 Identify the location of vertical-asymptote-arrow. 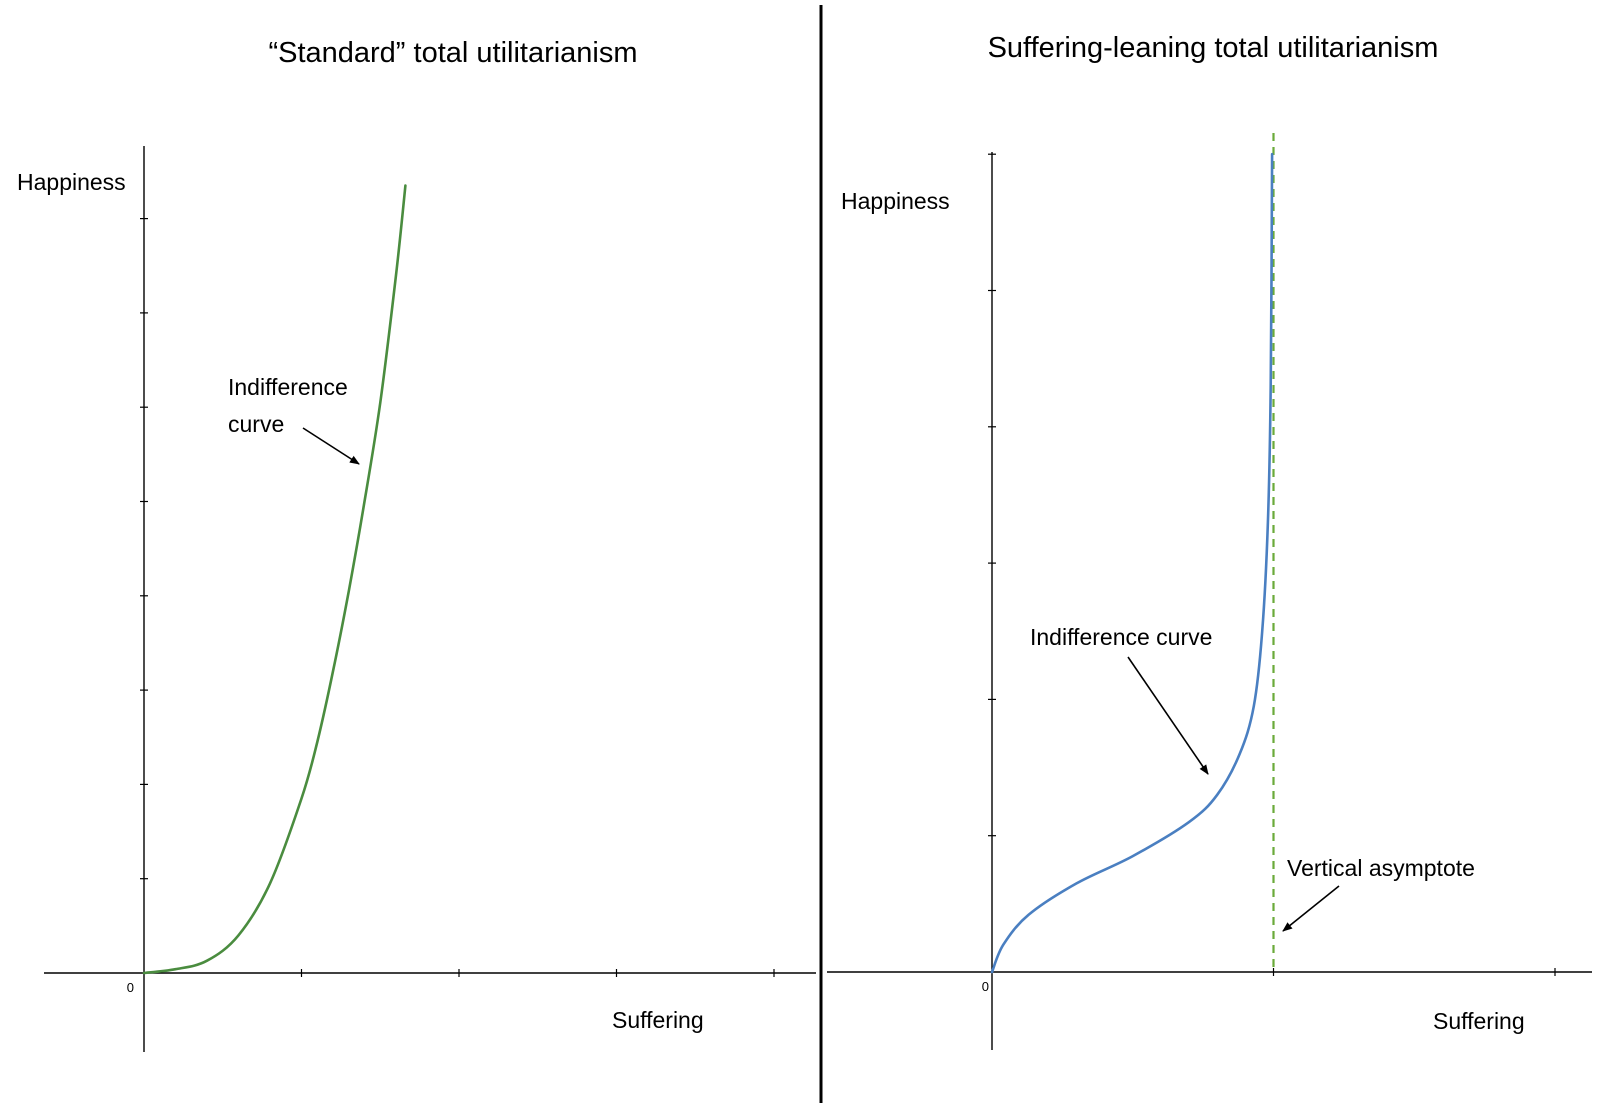
(1311, 908).